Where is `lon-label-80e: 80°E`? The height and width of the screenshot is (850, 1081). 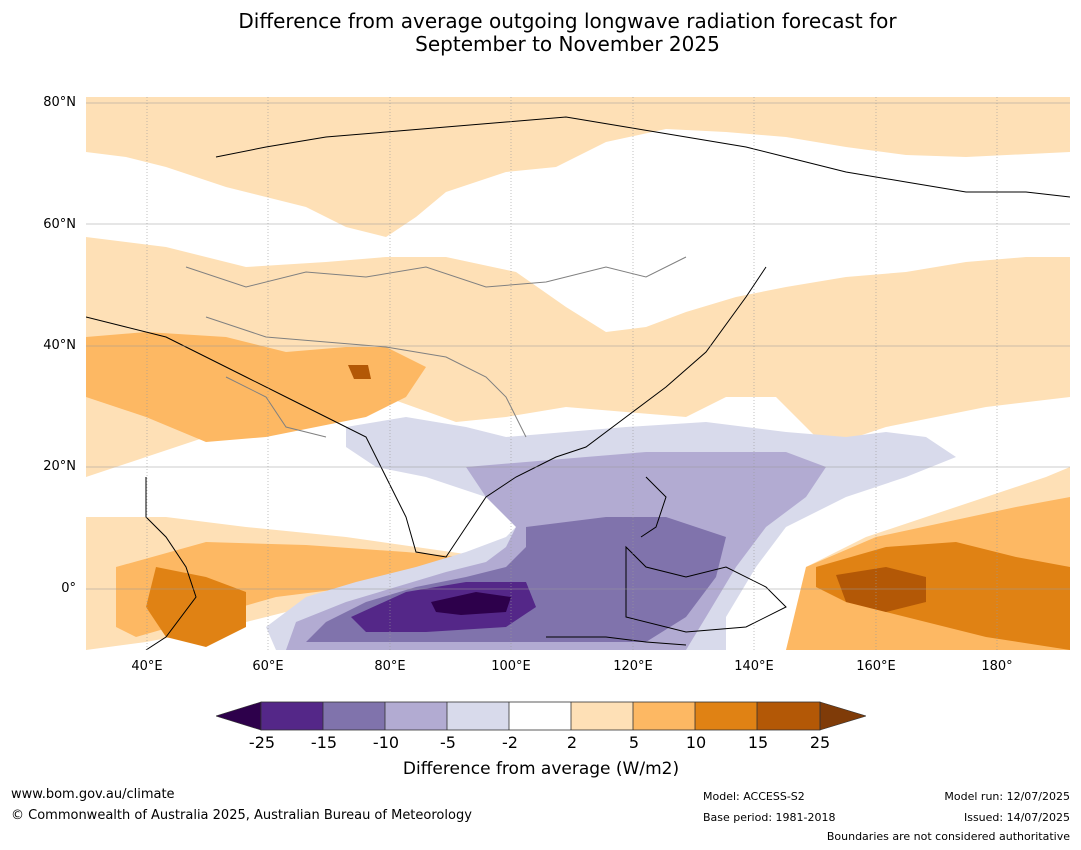 lon-label-80e: 80°E is located at coordinates (390, 666).